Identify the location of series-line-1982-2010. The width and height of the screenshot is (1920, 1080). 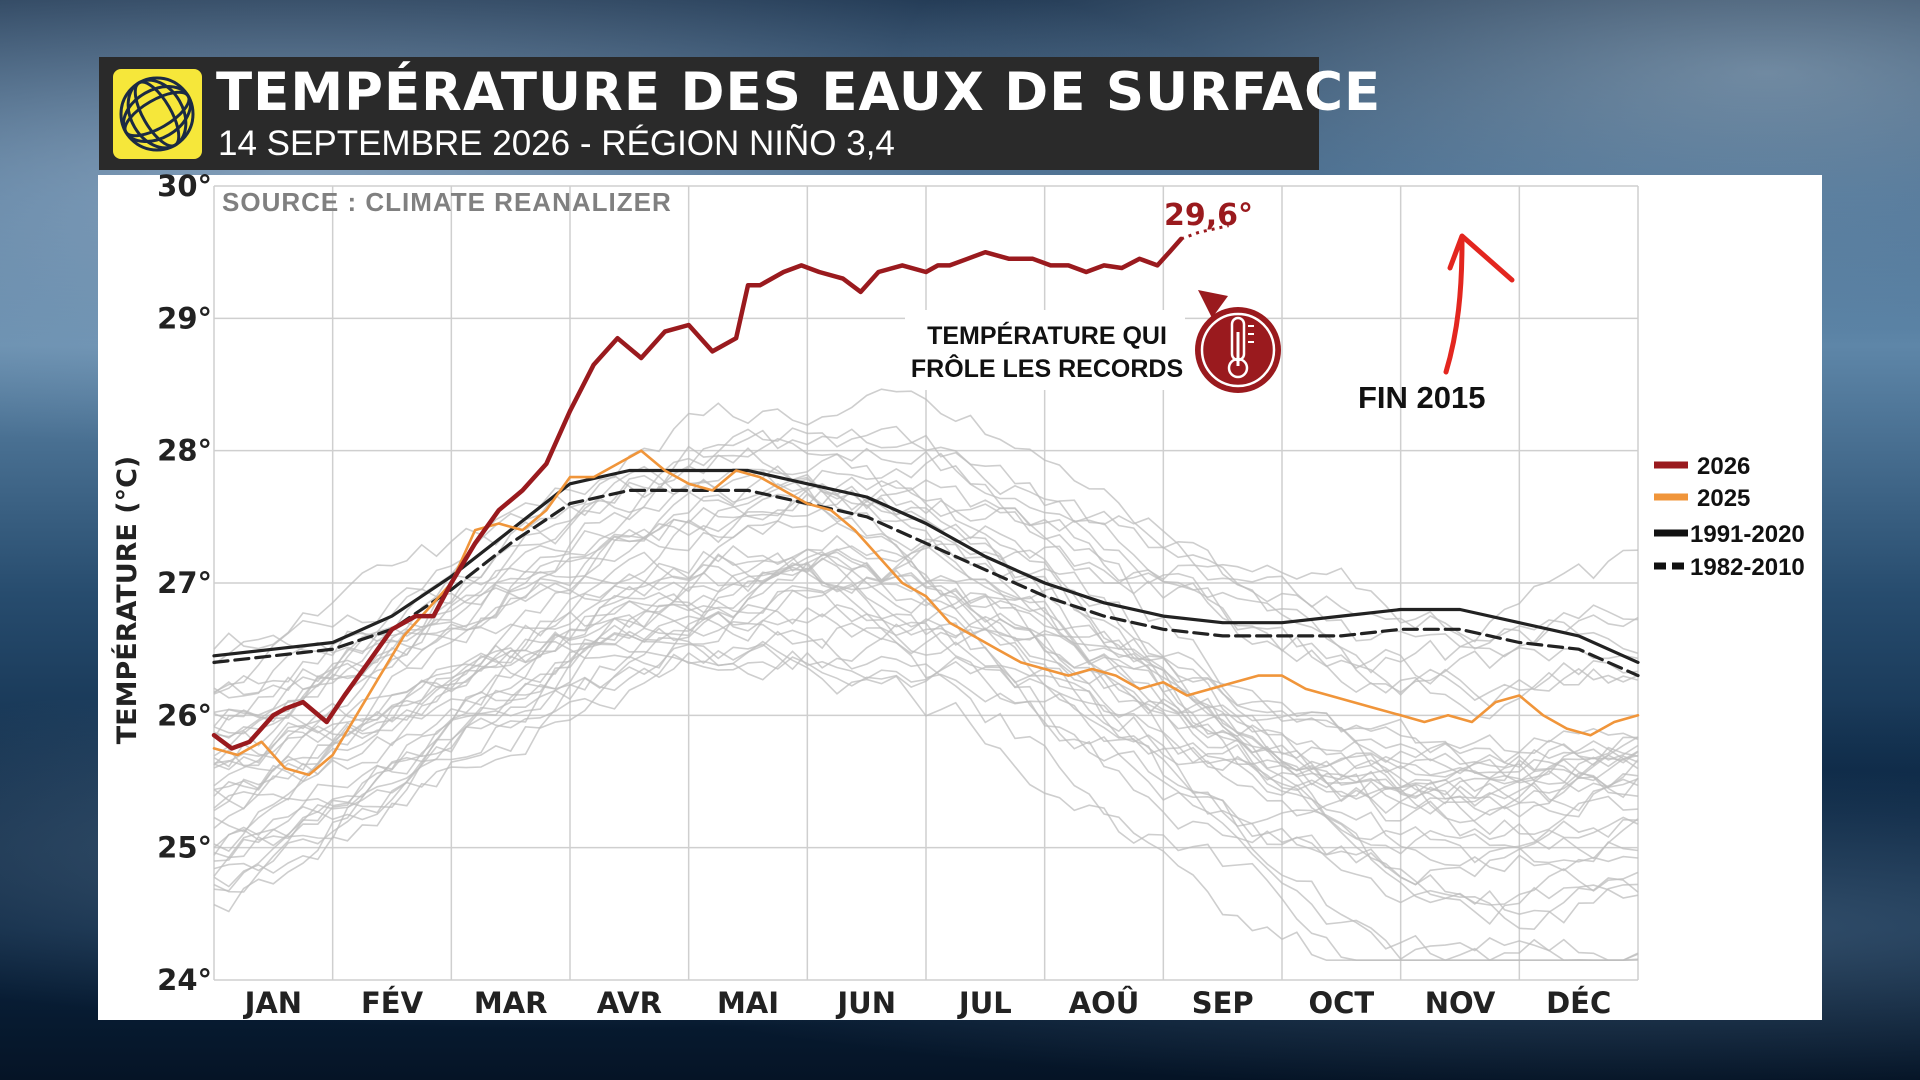
(926, 583).